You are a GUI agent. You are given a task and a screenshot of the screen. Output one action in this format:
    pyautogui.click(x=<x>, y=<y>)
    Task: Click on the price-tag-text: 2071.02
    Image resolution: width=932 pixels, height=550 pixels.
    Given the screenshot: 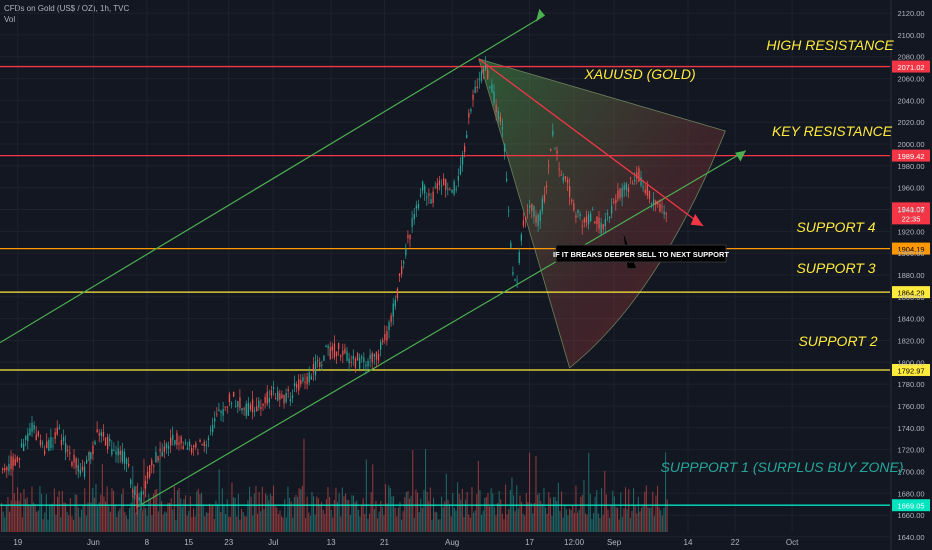 What is the action you would take?
    pyautogui.click(x=910, y=67)
    